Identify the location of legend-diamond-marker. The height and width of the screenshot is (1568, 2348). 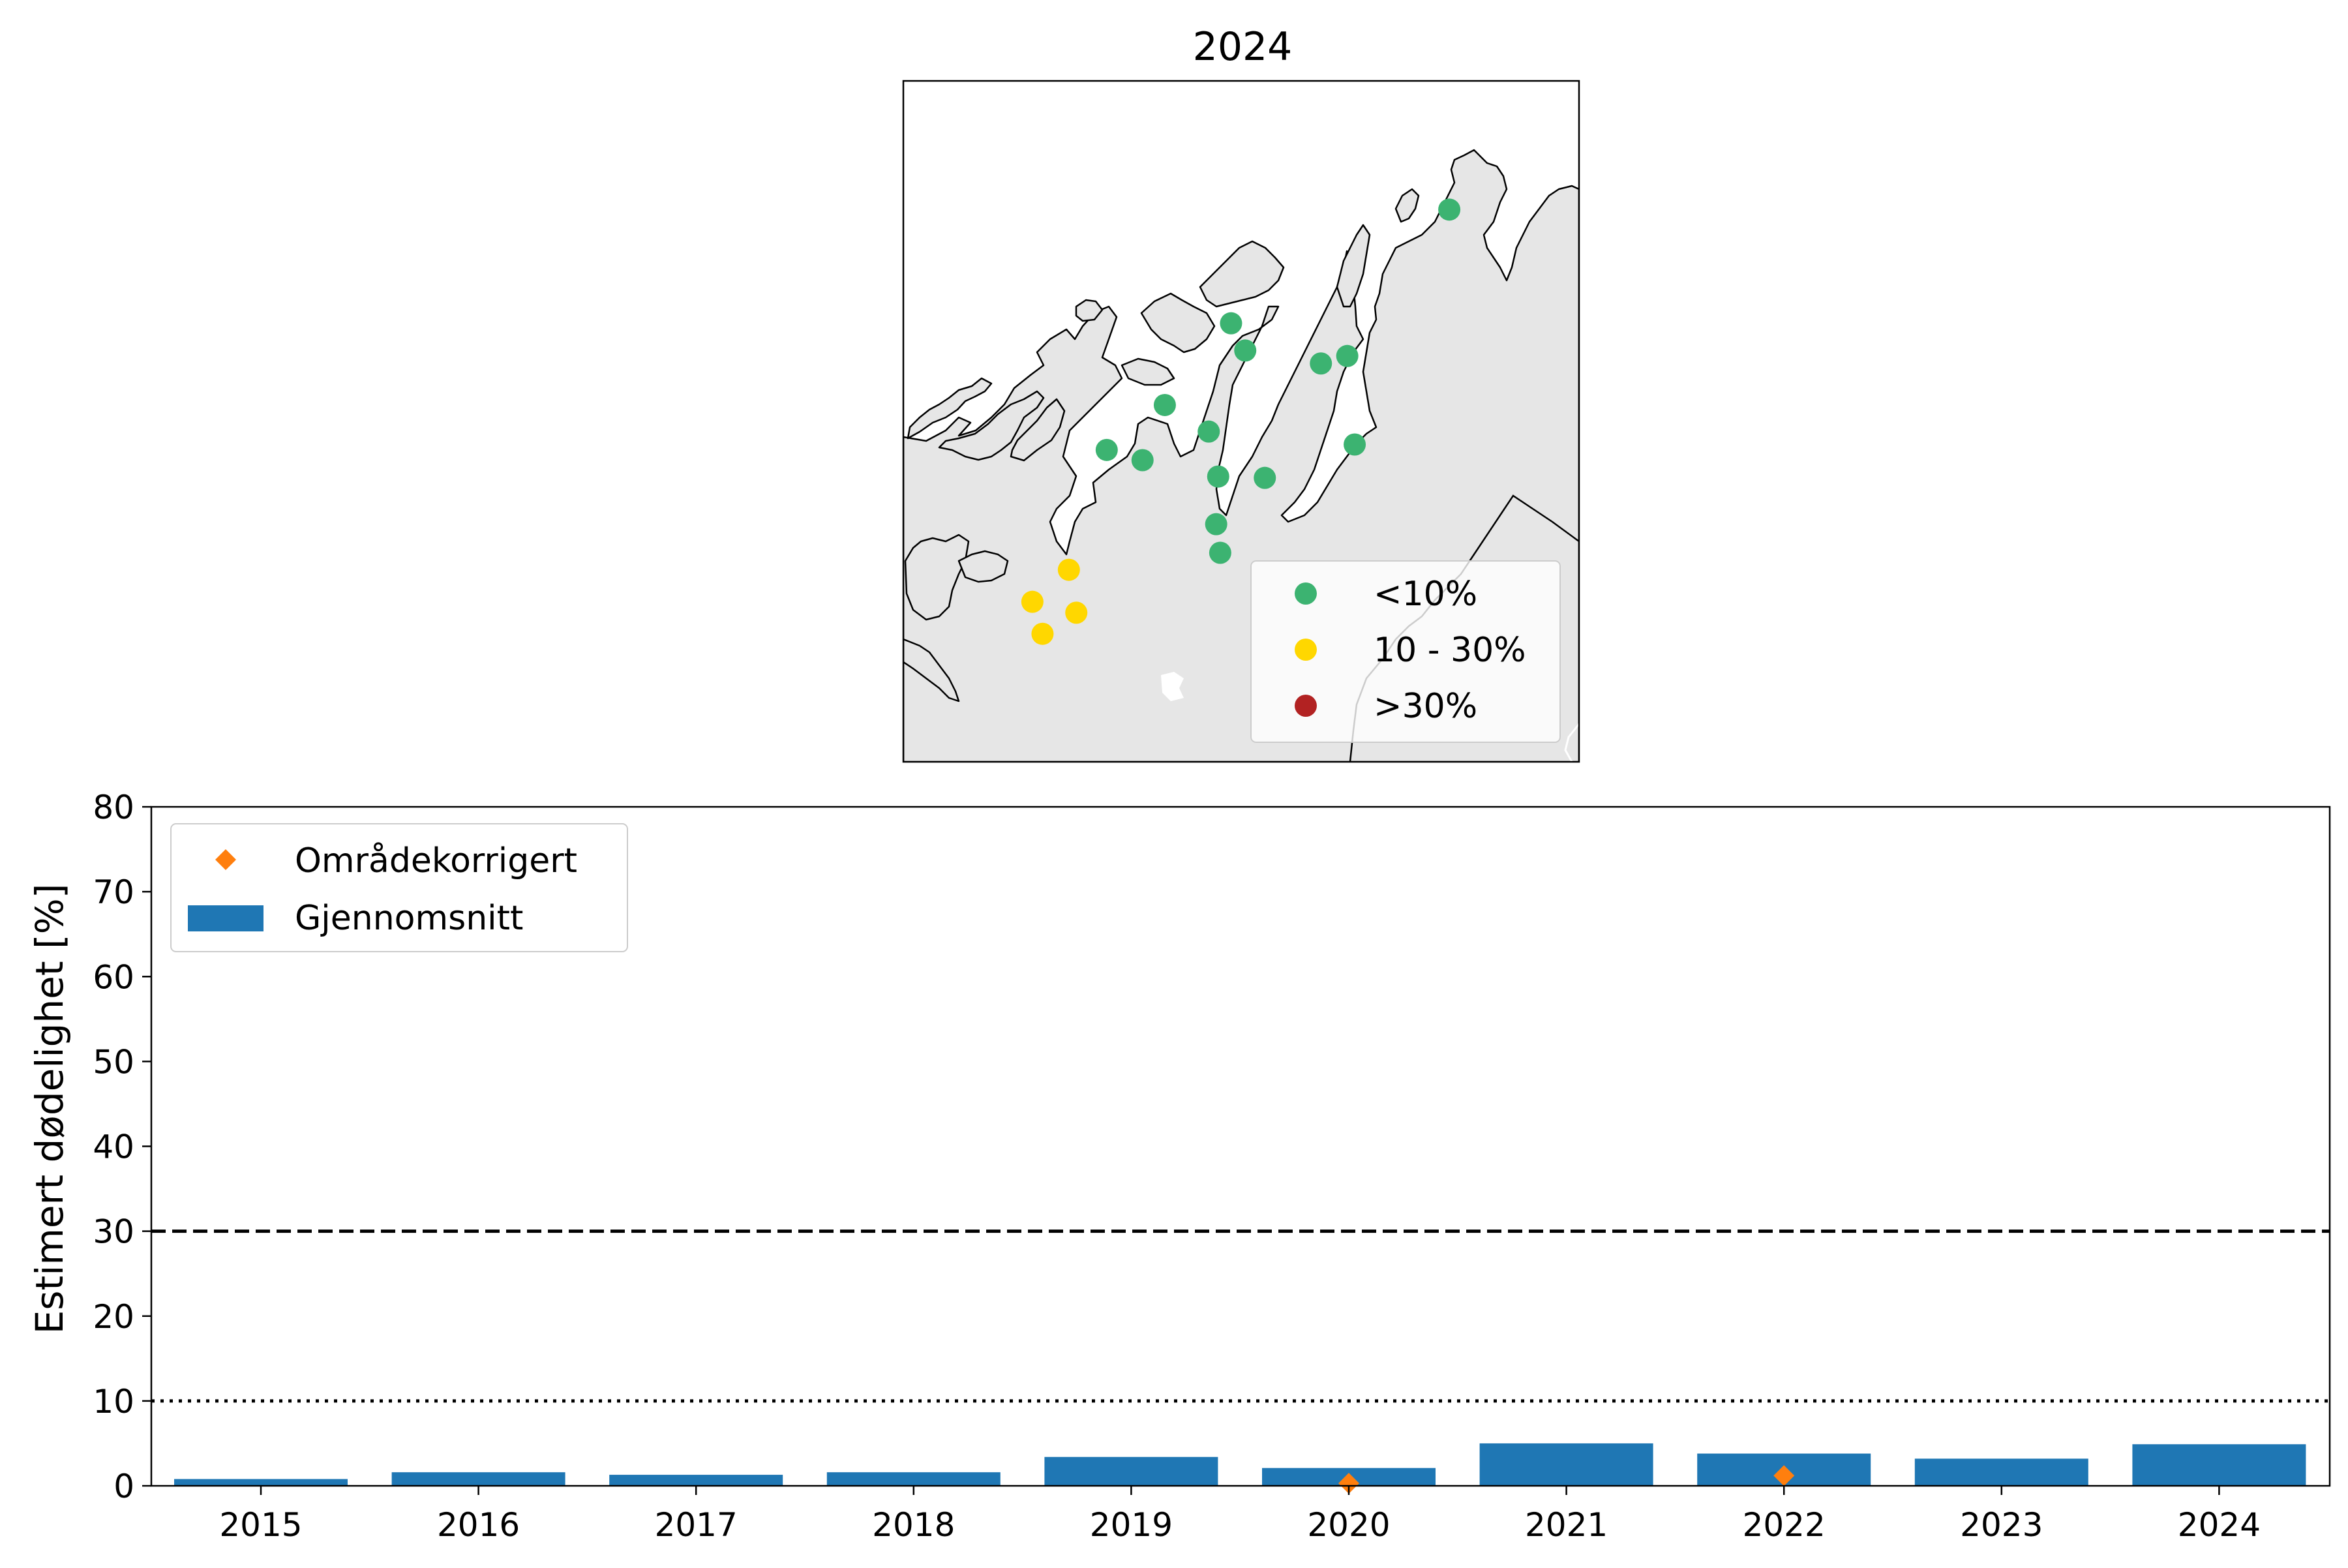
(226, 859).